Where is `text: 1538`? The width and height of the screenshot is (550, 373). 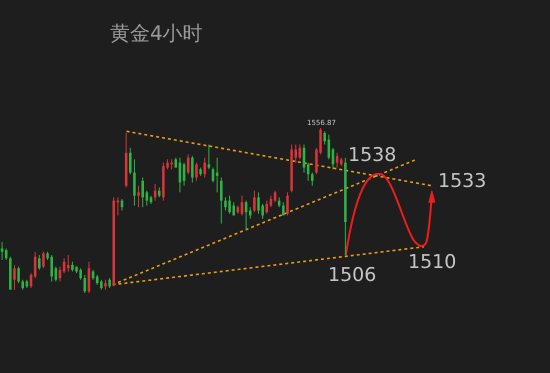 text: 1538 is located at coordinates (372, 155).